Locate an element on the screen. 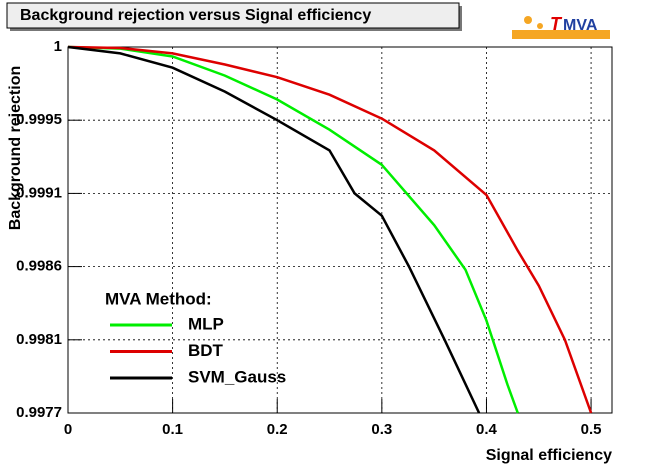 Image resolution: width=646 pixels, height=472 pixels. y-tick-label: 1 is located at coordinates (58, 46).